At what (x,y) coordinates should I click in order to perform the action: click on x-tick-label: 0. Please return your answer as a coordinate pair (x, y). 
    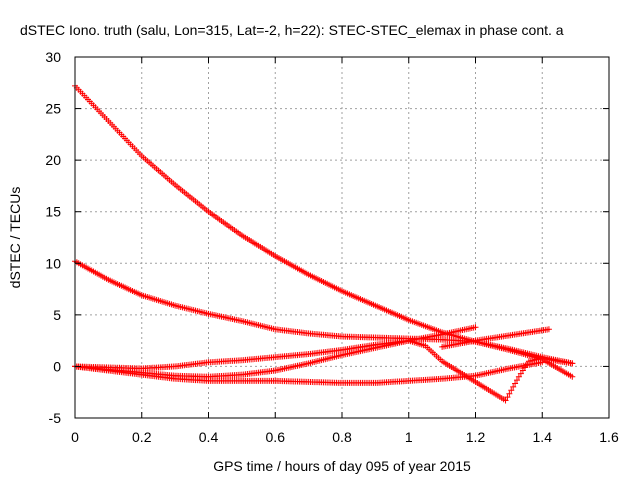
    Looking at the image, I should click on (75, 437).